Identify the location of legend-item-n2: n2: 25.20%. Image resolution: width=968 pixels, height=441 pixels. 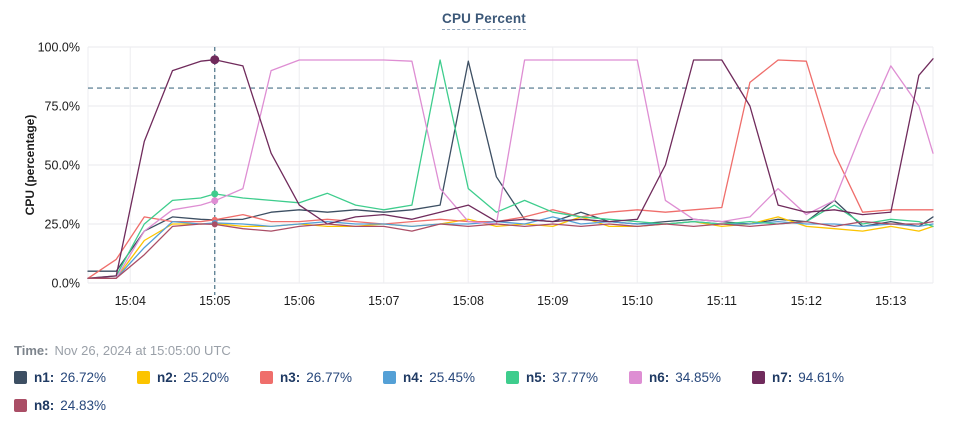
(198, 377).